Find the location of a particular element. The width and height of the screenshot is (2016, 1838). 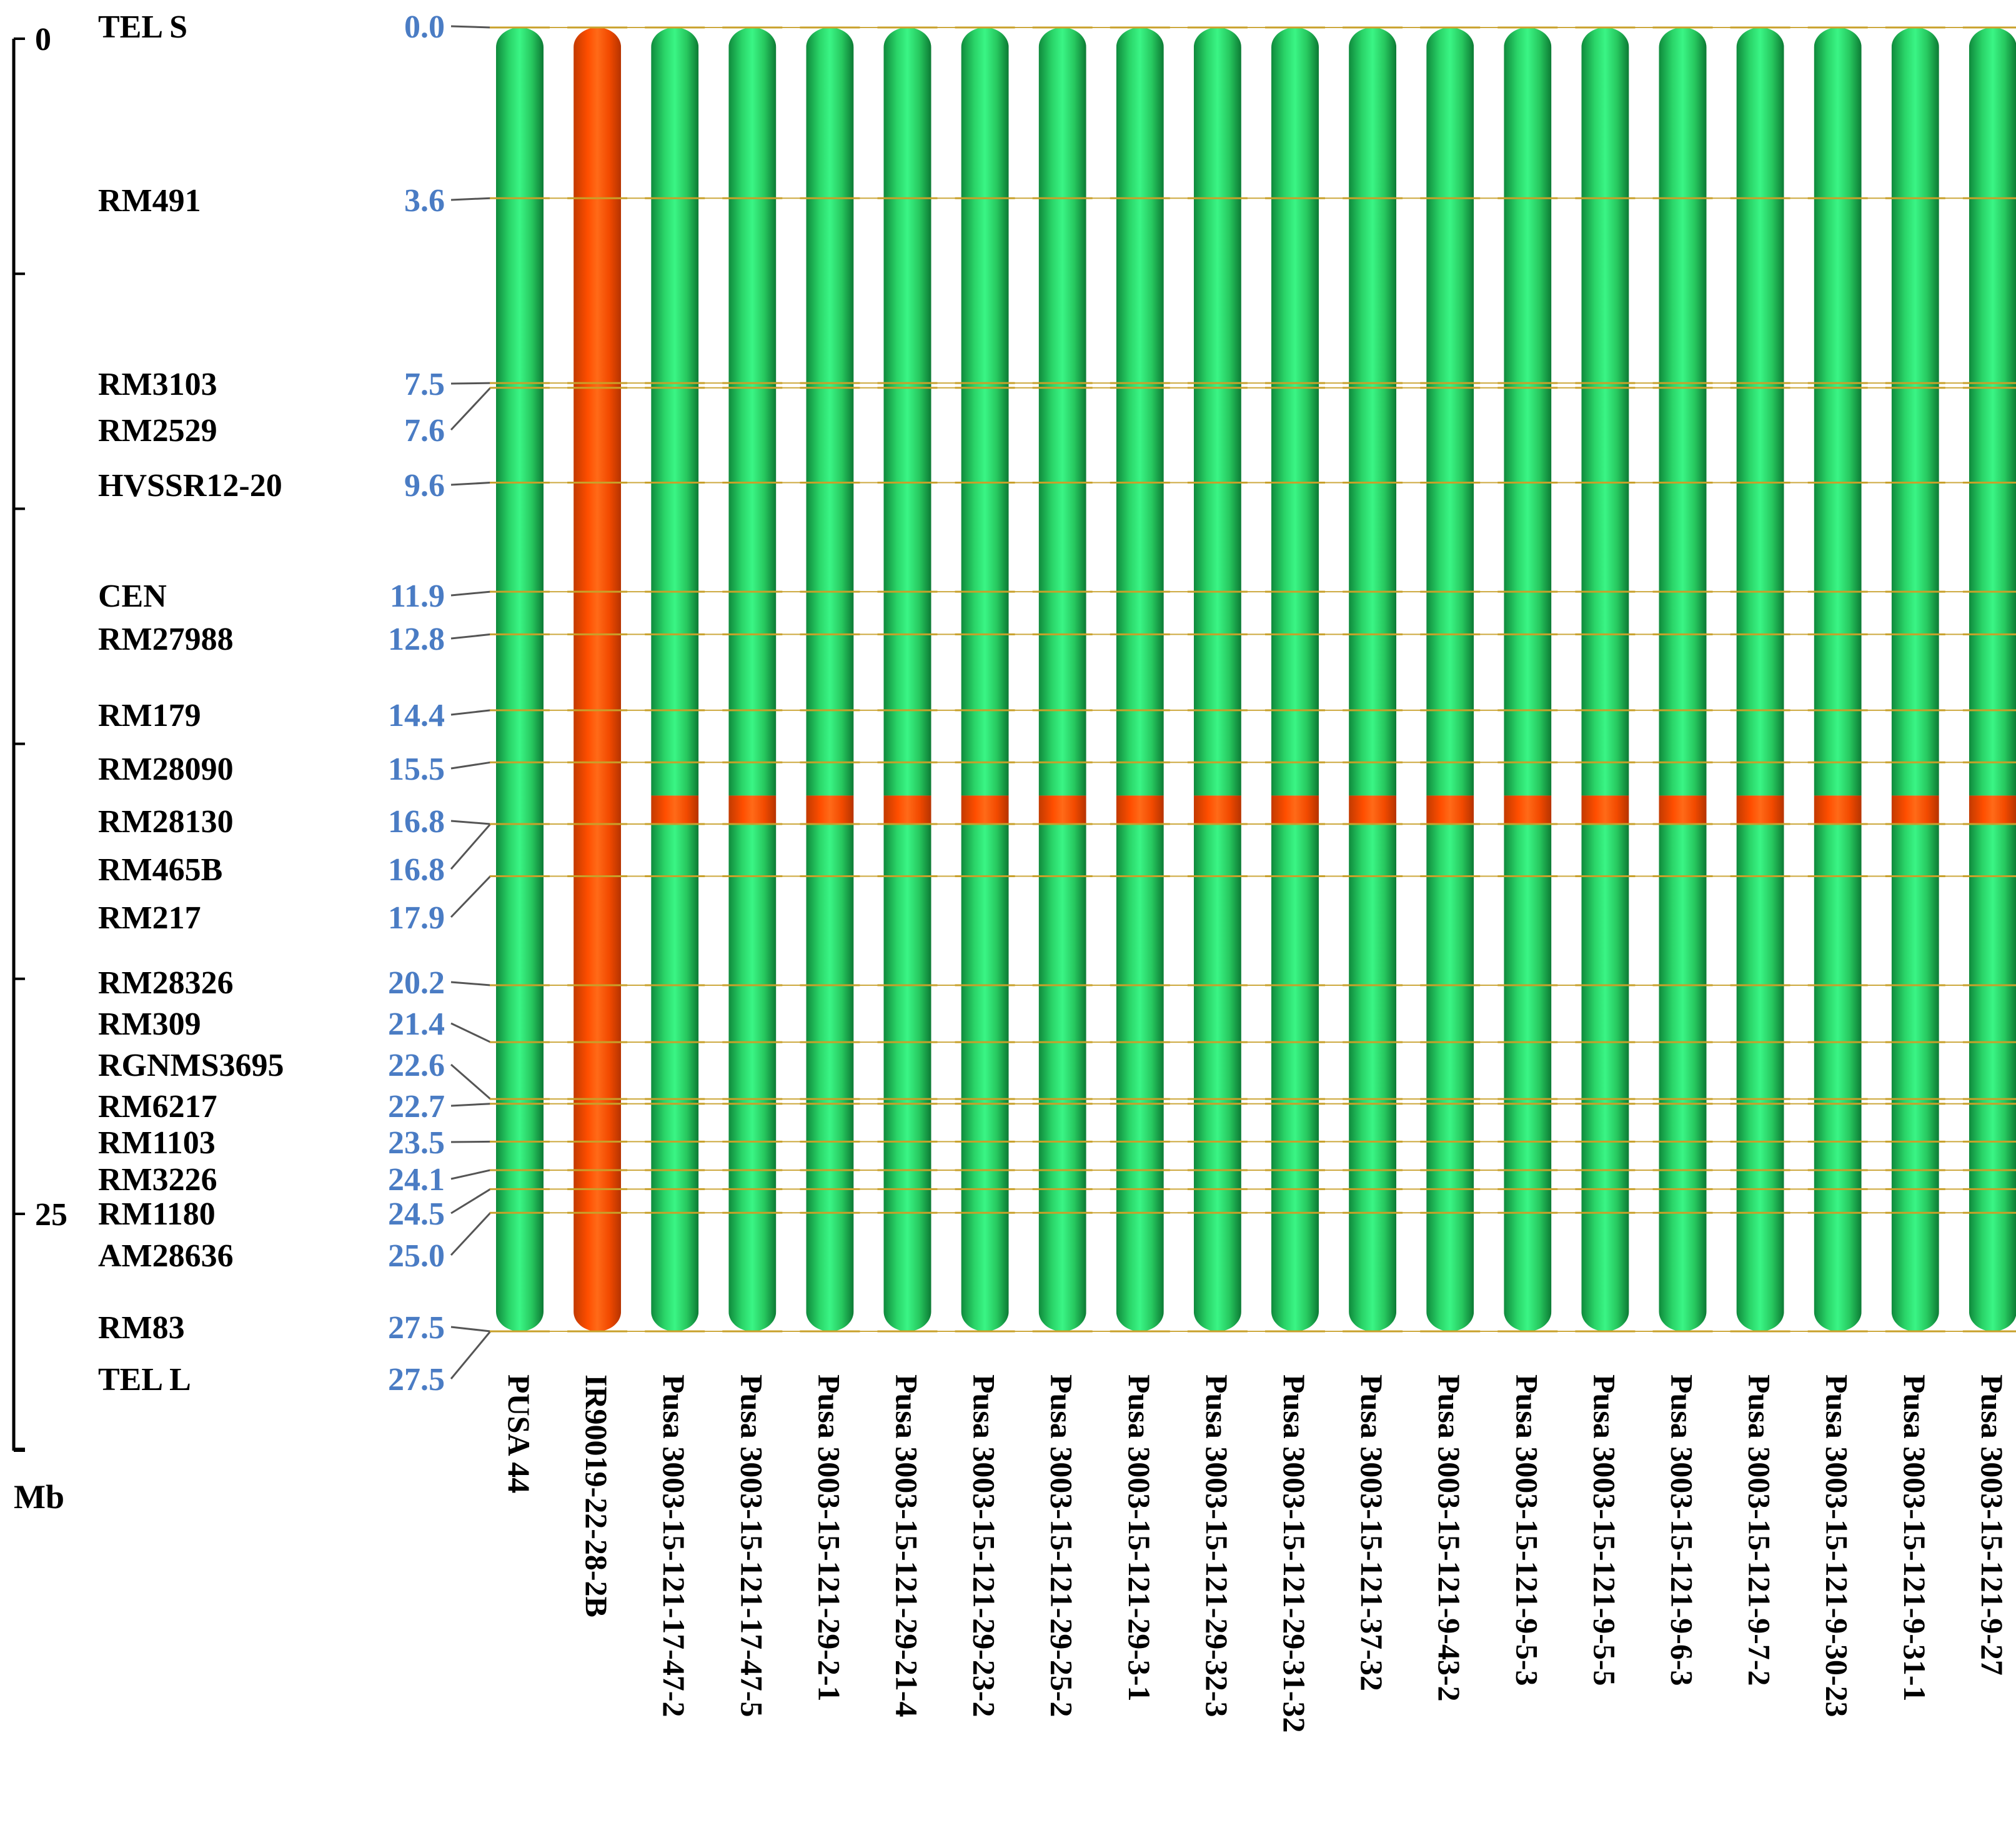

marker-position-rm27988: 12.8 is located at coordinates (416, 639).